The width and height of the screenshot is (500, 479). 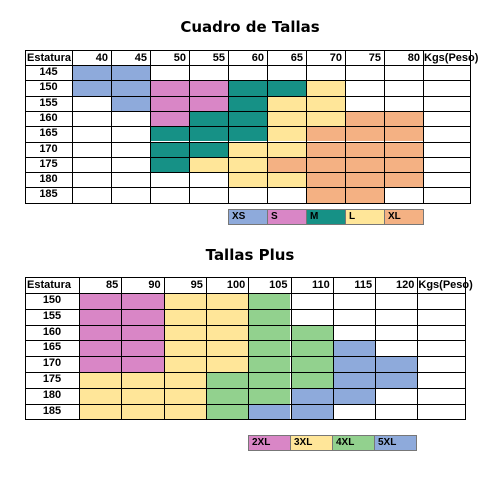 I want to click on legend-item-4xl: 4XL, so click(x=353, y=443).